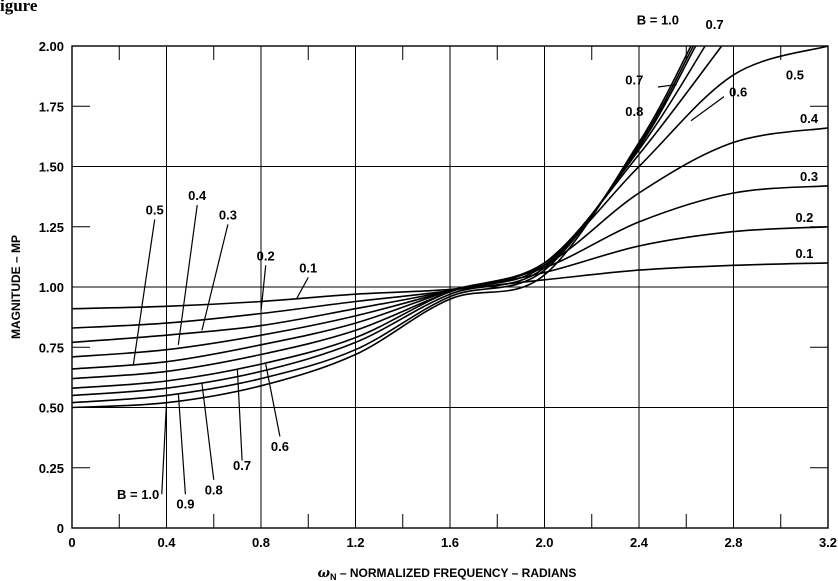 The image size is (838, 581). What do you see at coordinates (828, 542) in the screenshot?
I see `x-tick-label: 3.2` at bounding box center [828, 542].